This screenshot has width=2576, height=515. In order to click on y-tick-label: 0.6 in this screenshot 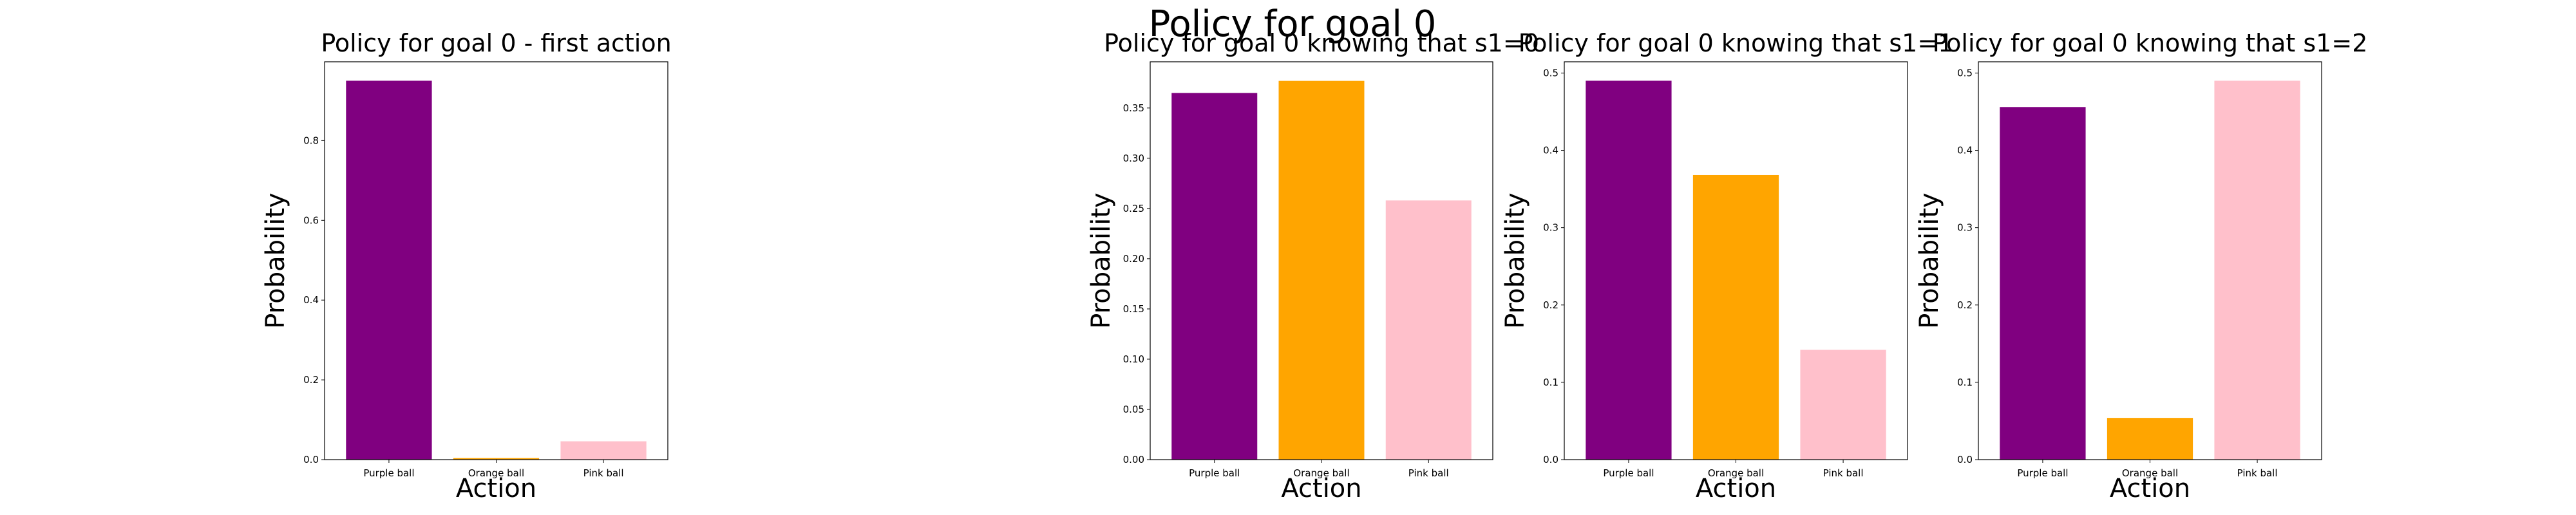, I will do `click(311, 220)`.